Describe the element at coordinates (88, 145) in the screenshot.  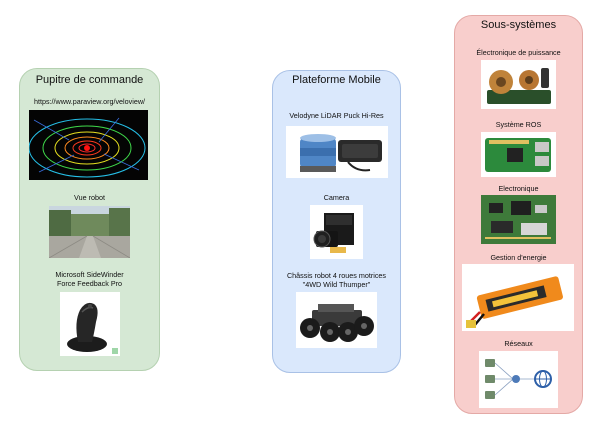
I see `veloview-pointcloud-image` at that location.